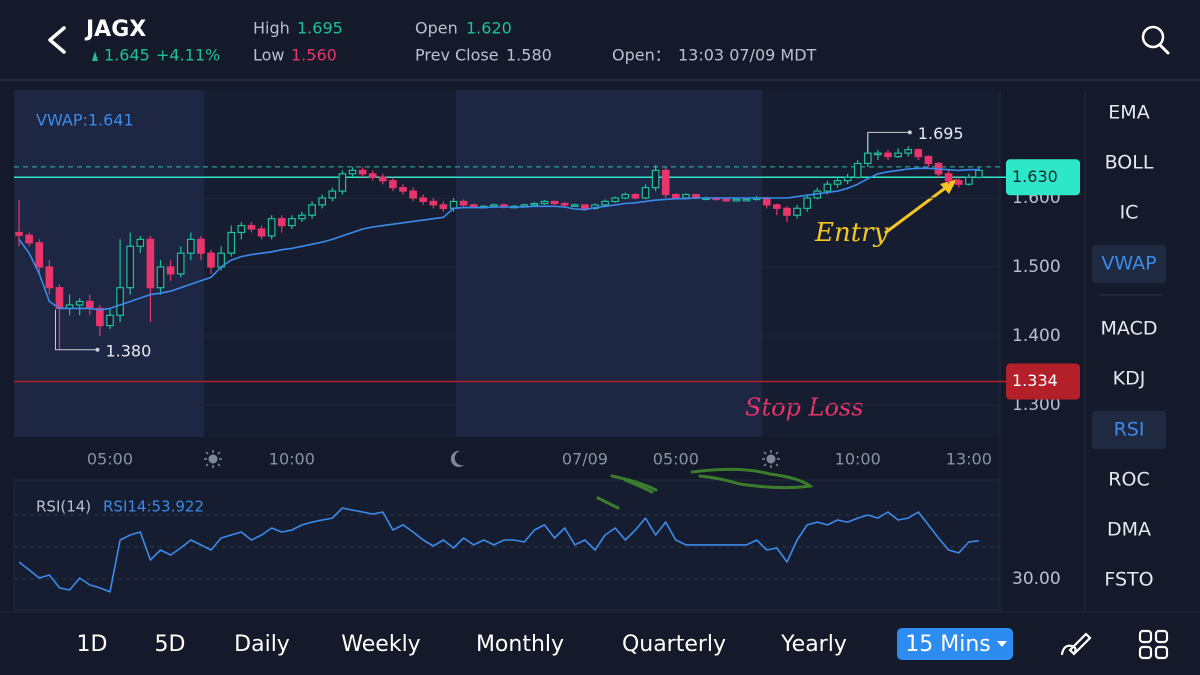  I want to click on last-price: 1.645, so click(127, 55).